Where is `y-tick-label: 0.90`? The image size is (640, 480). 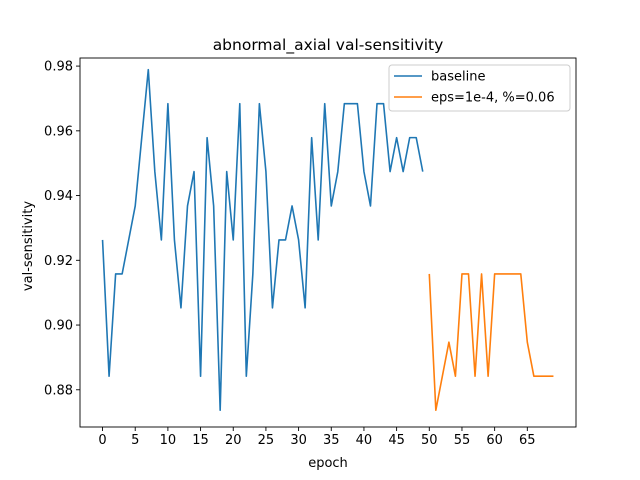
y-tick-label: 0.90 is located at coordinates (58, 326).